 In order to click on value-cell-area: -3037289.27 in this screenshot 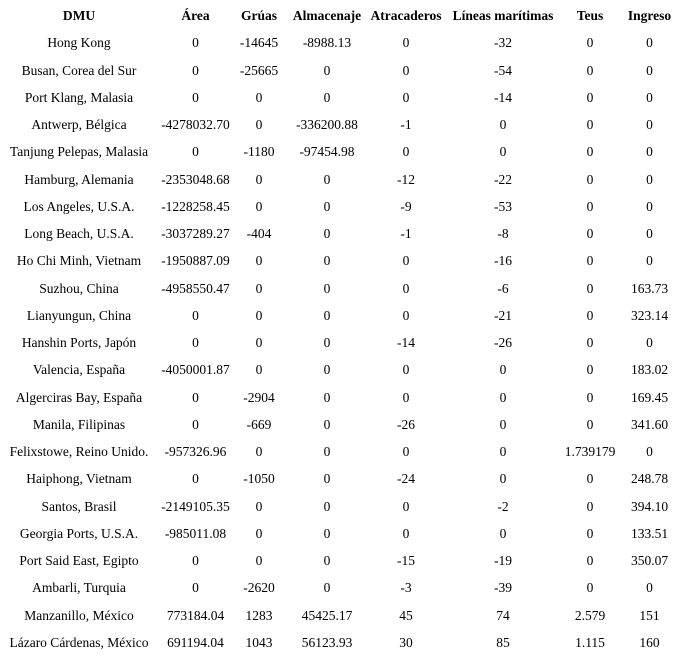, I will do `click(195, 233)`.